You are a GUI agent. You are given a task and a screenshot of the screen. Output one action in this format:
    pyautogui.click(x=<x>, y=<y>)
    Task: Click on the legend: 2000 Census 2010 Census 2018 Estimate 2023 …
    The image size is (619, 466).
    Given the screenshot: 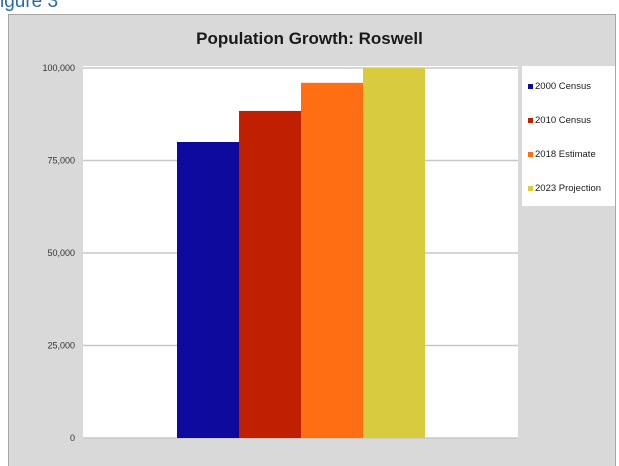 What is the action you would take?
    pyautogui.click(x=568, y=136)
    